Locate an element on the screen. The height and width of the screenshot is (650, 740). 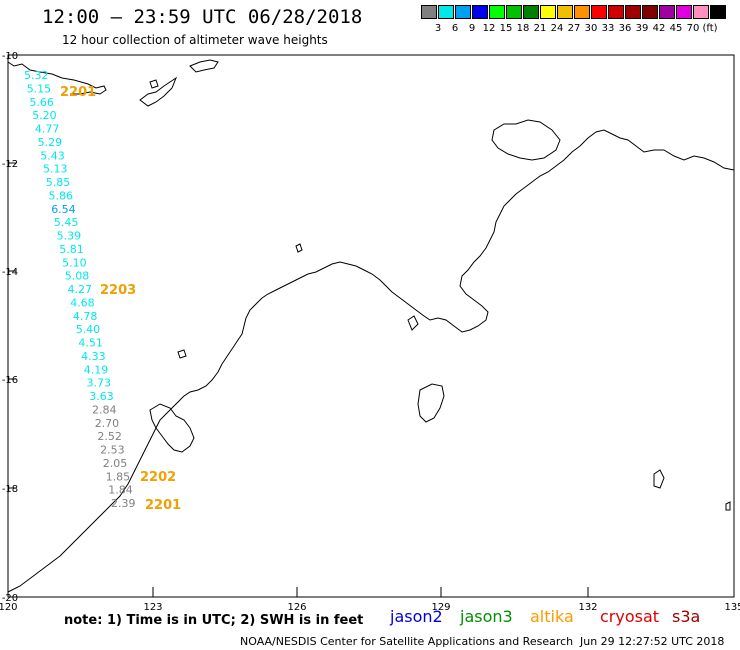
colorbar-label: 30 is located at coordinates (591, 28).